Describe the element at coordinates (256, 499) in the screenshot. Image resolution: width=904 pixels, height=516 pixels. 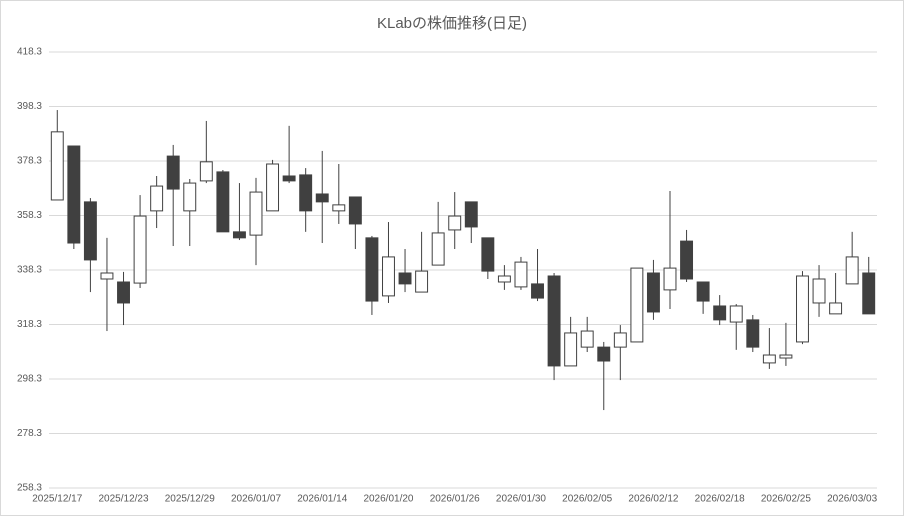
I see `x-tick-label: 2026/01/07` at that location.